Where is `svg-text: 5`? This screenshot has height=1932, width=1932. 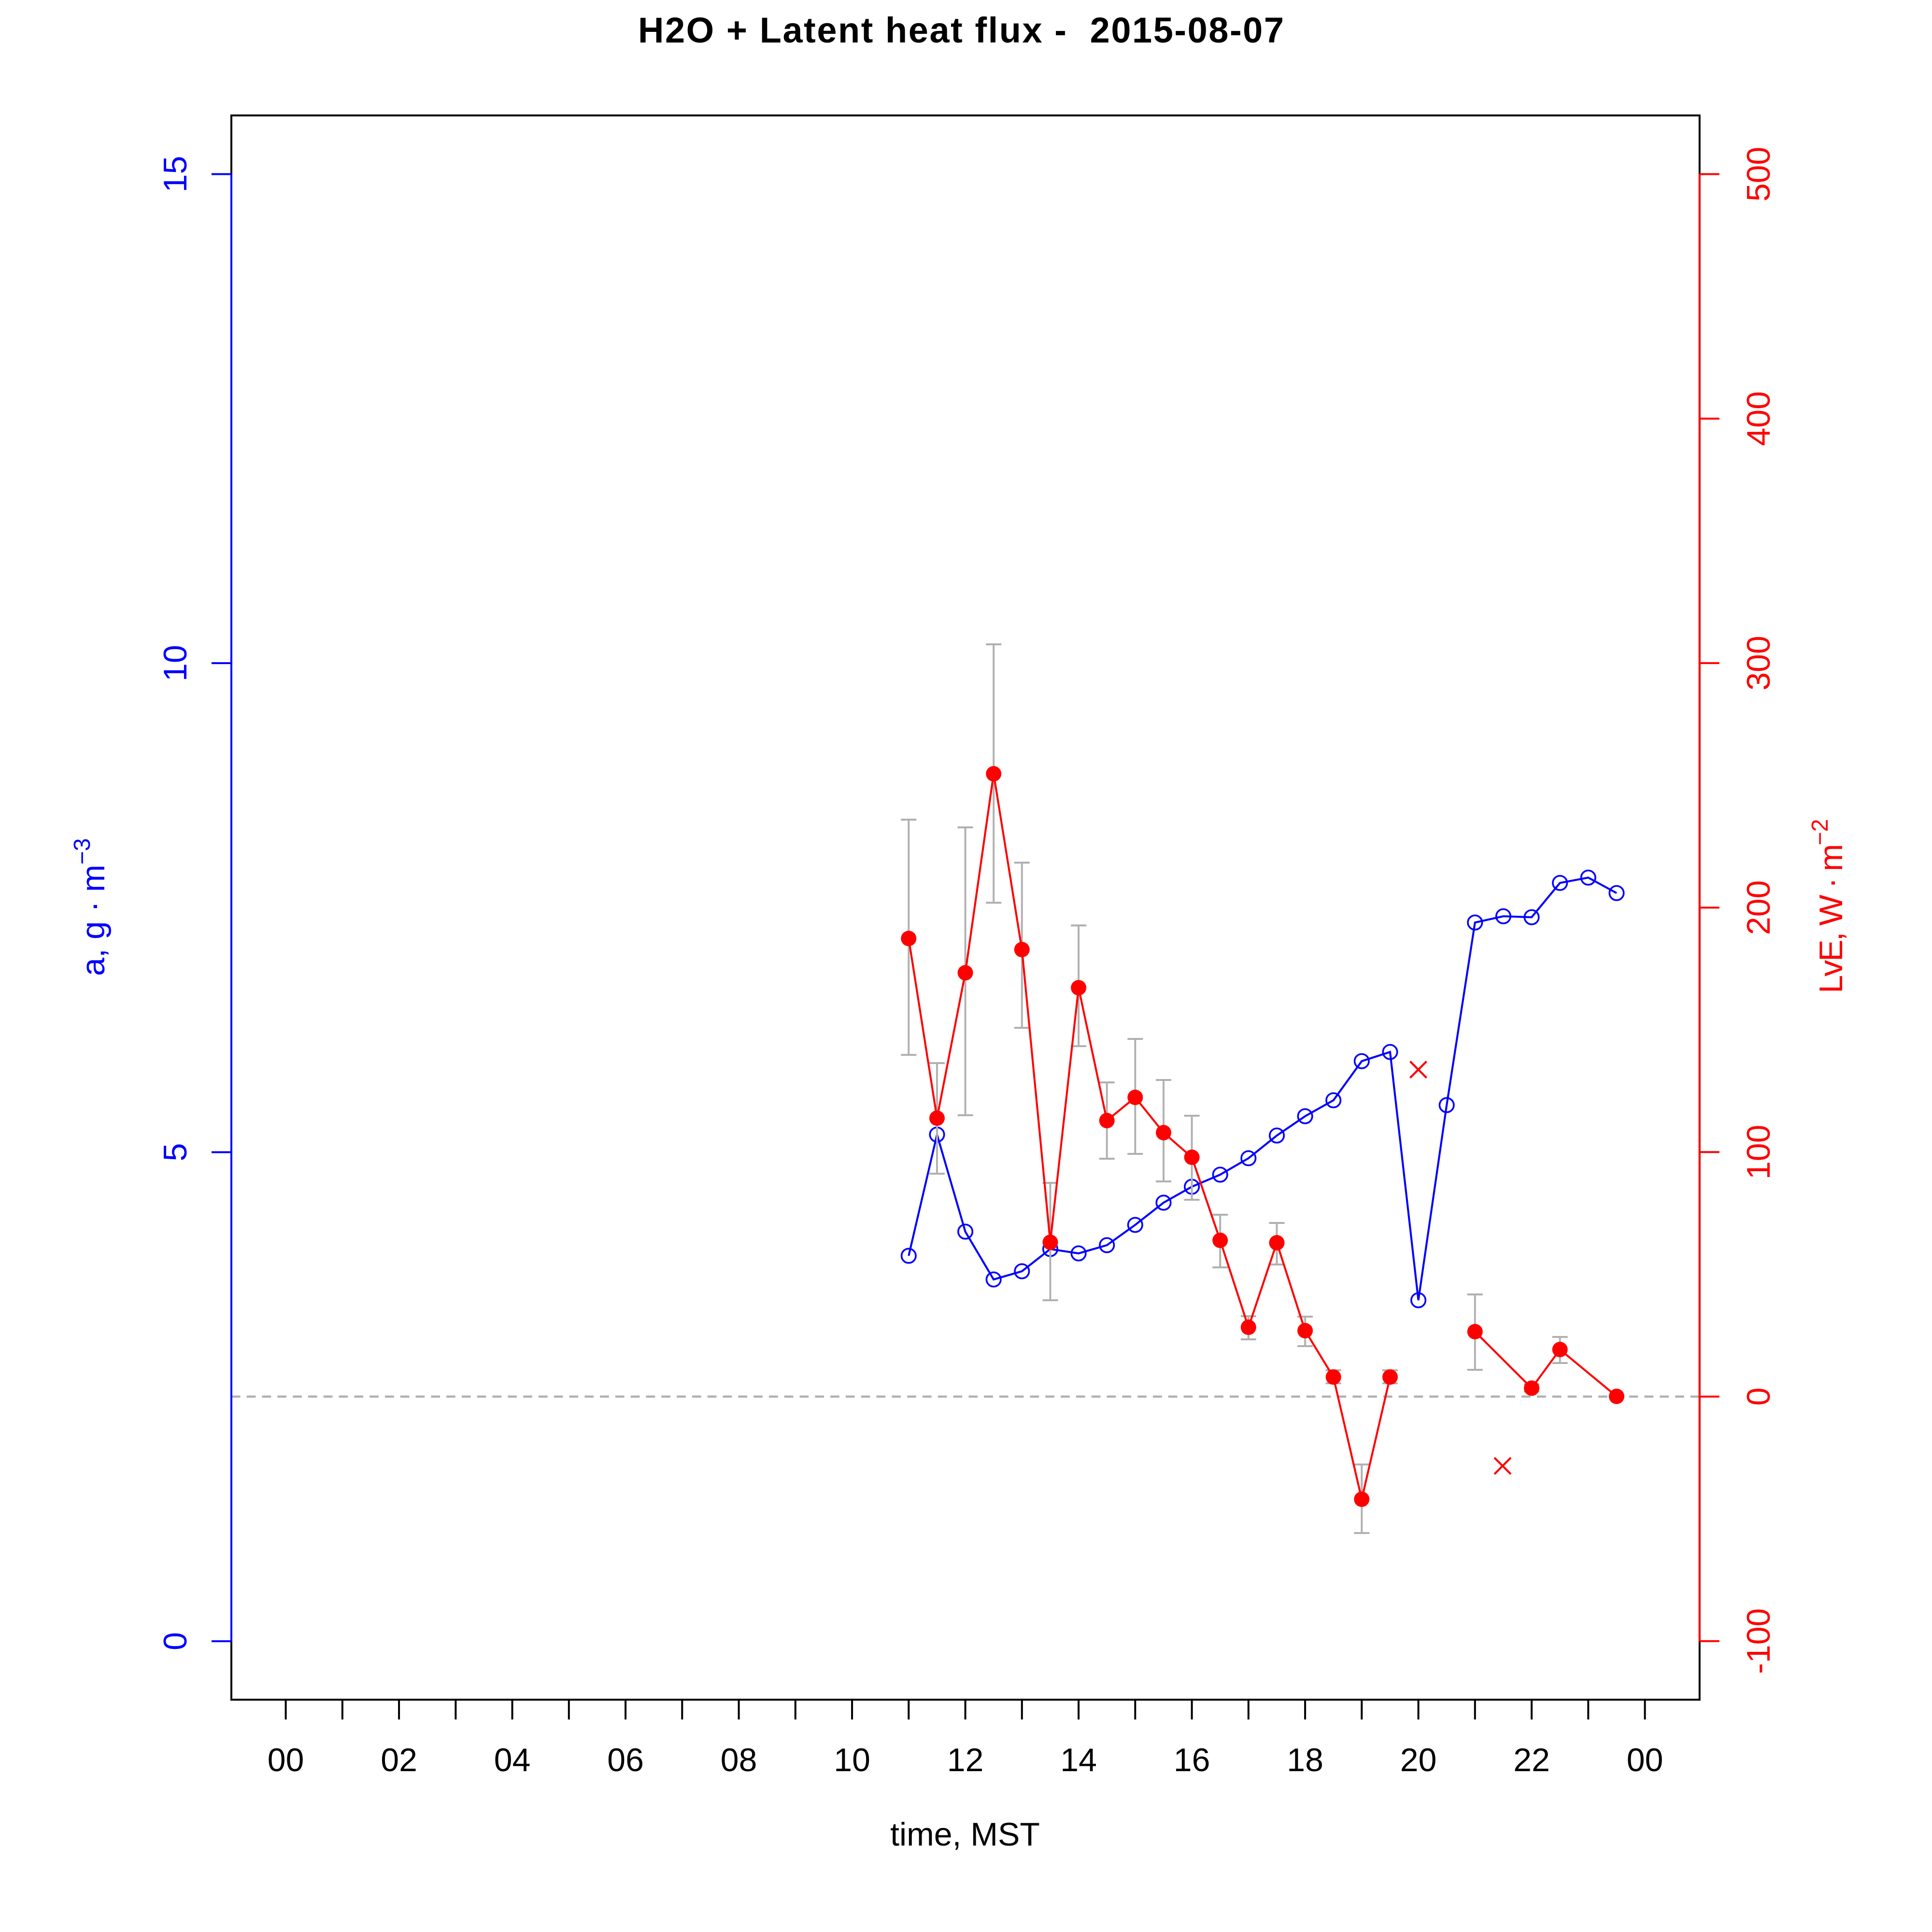
svg-text: 5 is located at coordinates (175, 1152).